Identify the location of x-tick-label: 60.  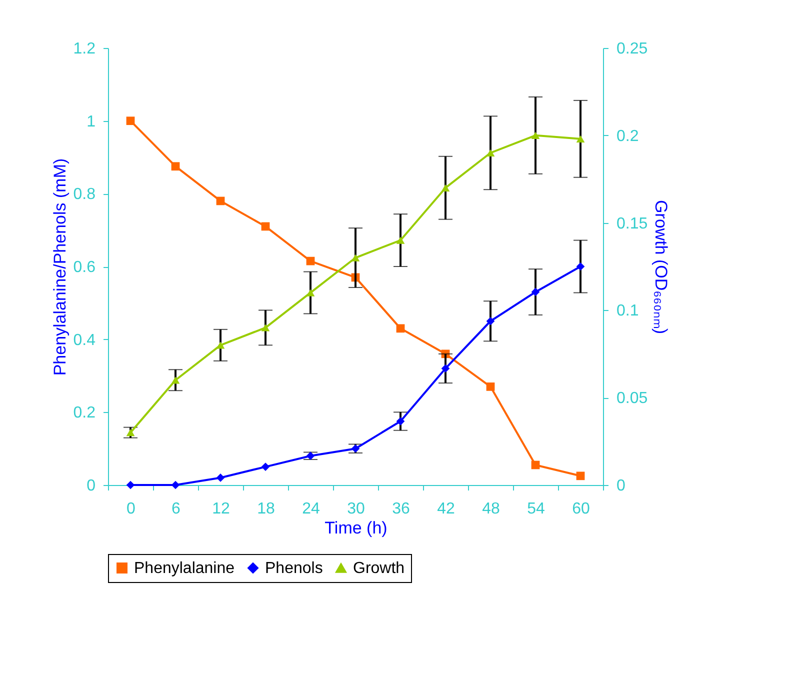
(581, 509).